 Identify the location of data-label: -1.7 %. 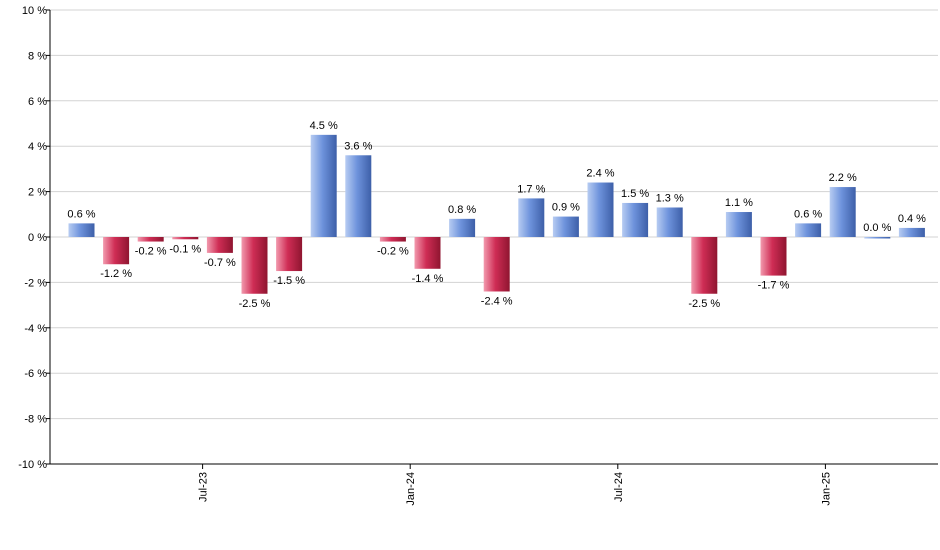
(774, 286).